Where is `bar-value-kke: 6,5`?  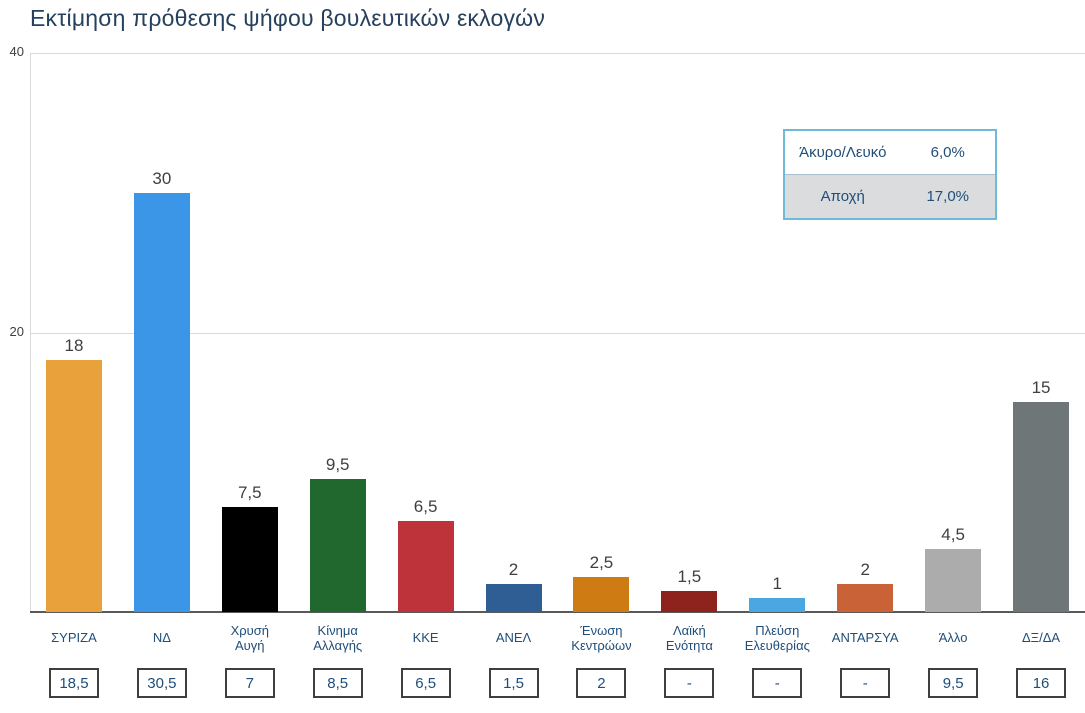 bar-value-kke: 6,5 is located at coordinates (425, 507).